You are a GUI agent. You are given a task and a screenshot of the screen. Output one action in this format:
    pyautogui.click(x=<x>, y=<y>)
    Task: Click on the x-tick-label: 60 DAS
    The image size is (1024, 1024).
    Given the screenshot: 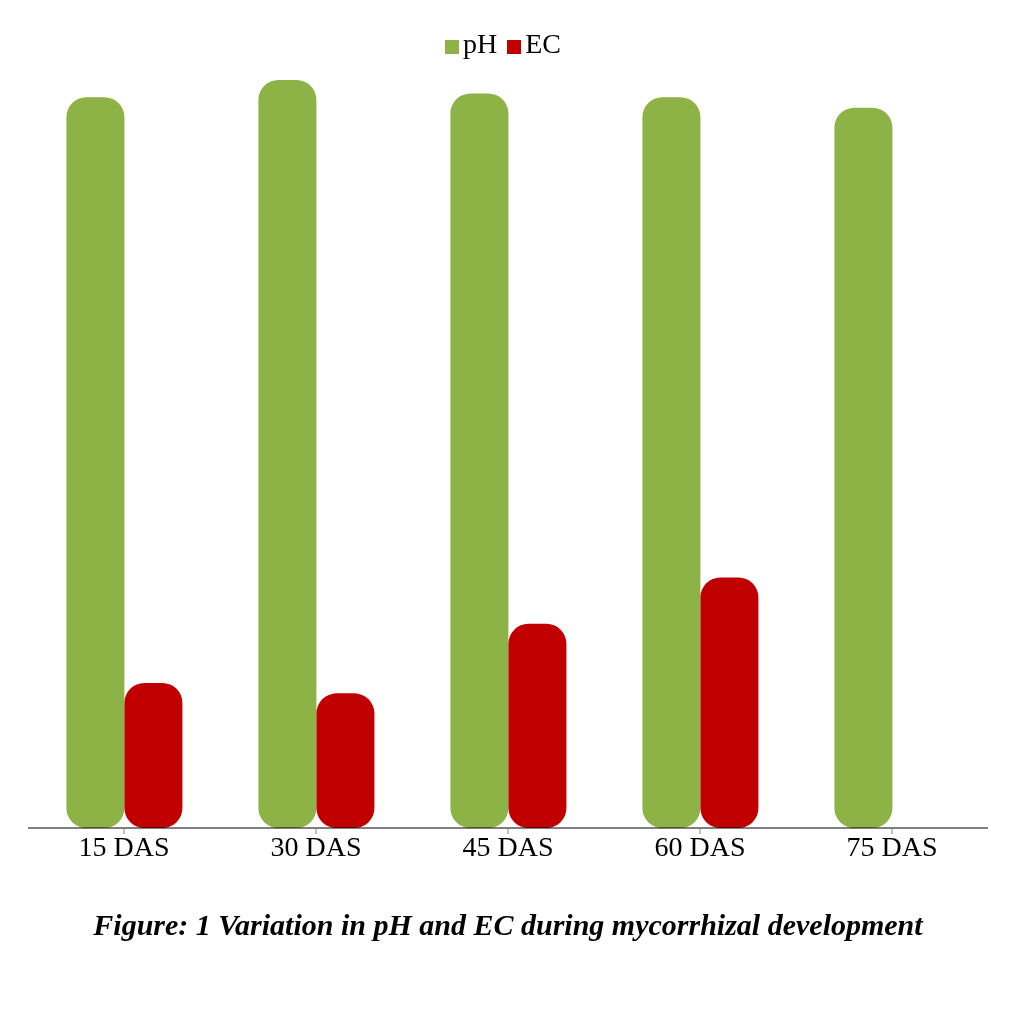 What is the action you would take?
    pyautogui.click(x=700, y=846)
    